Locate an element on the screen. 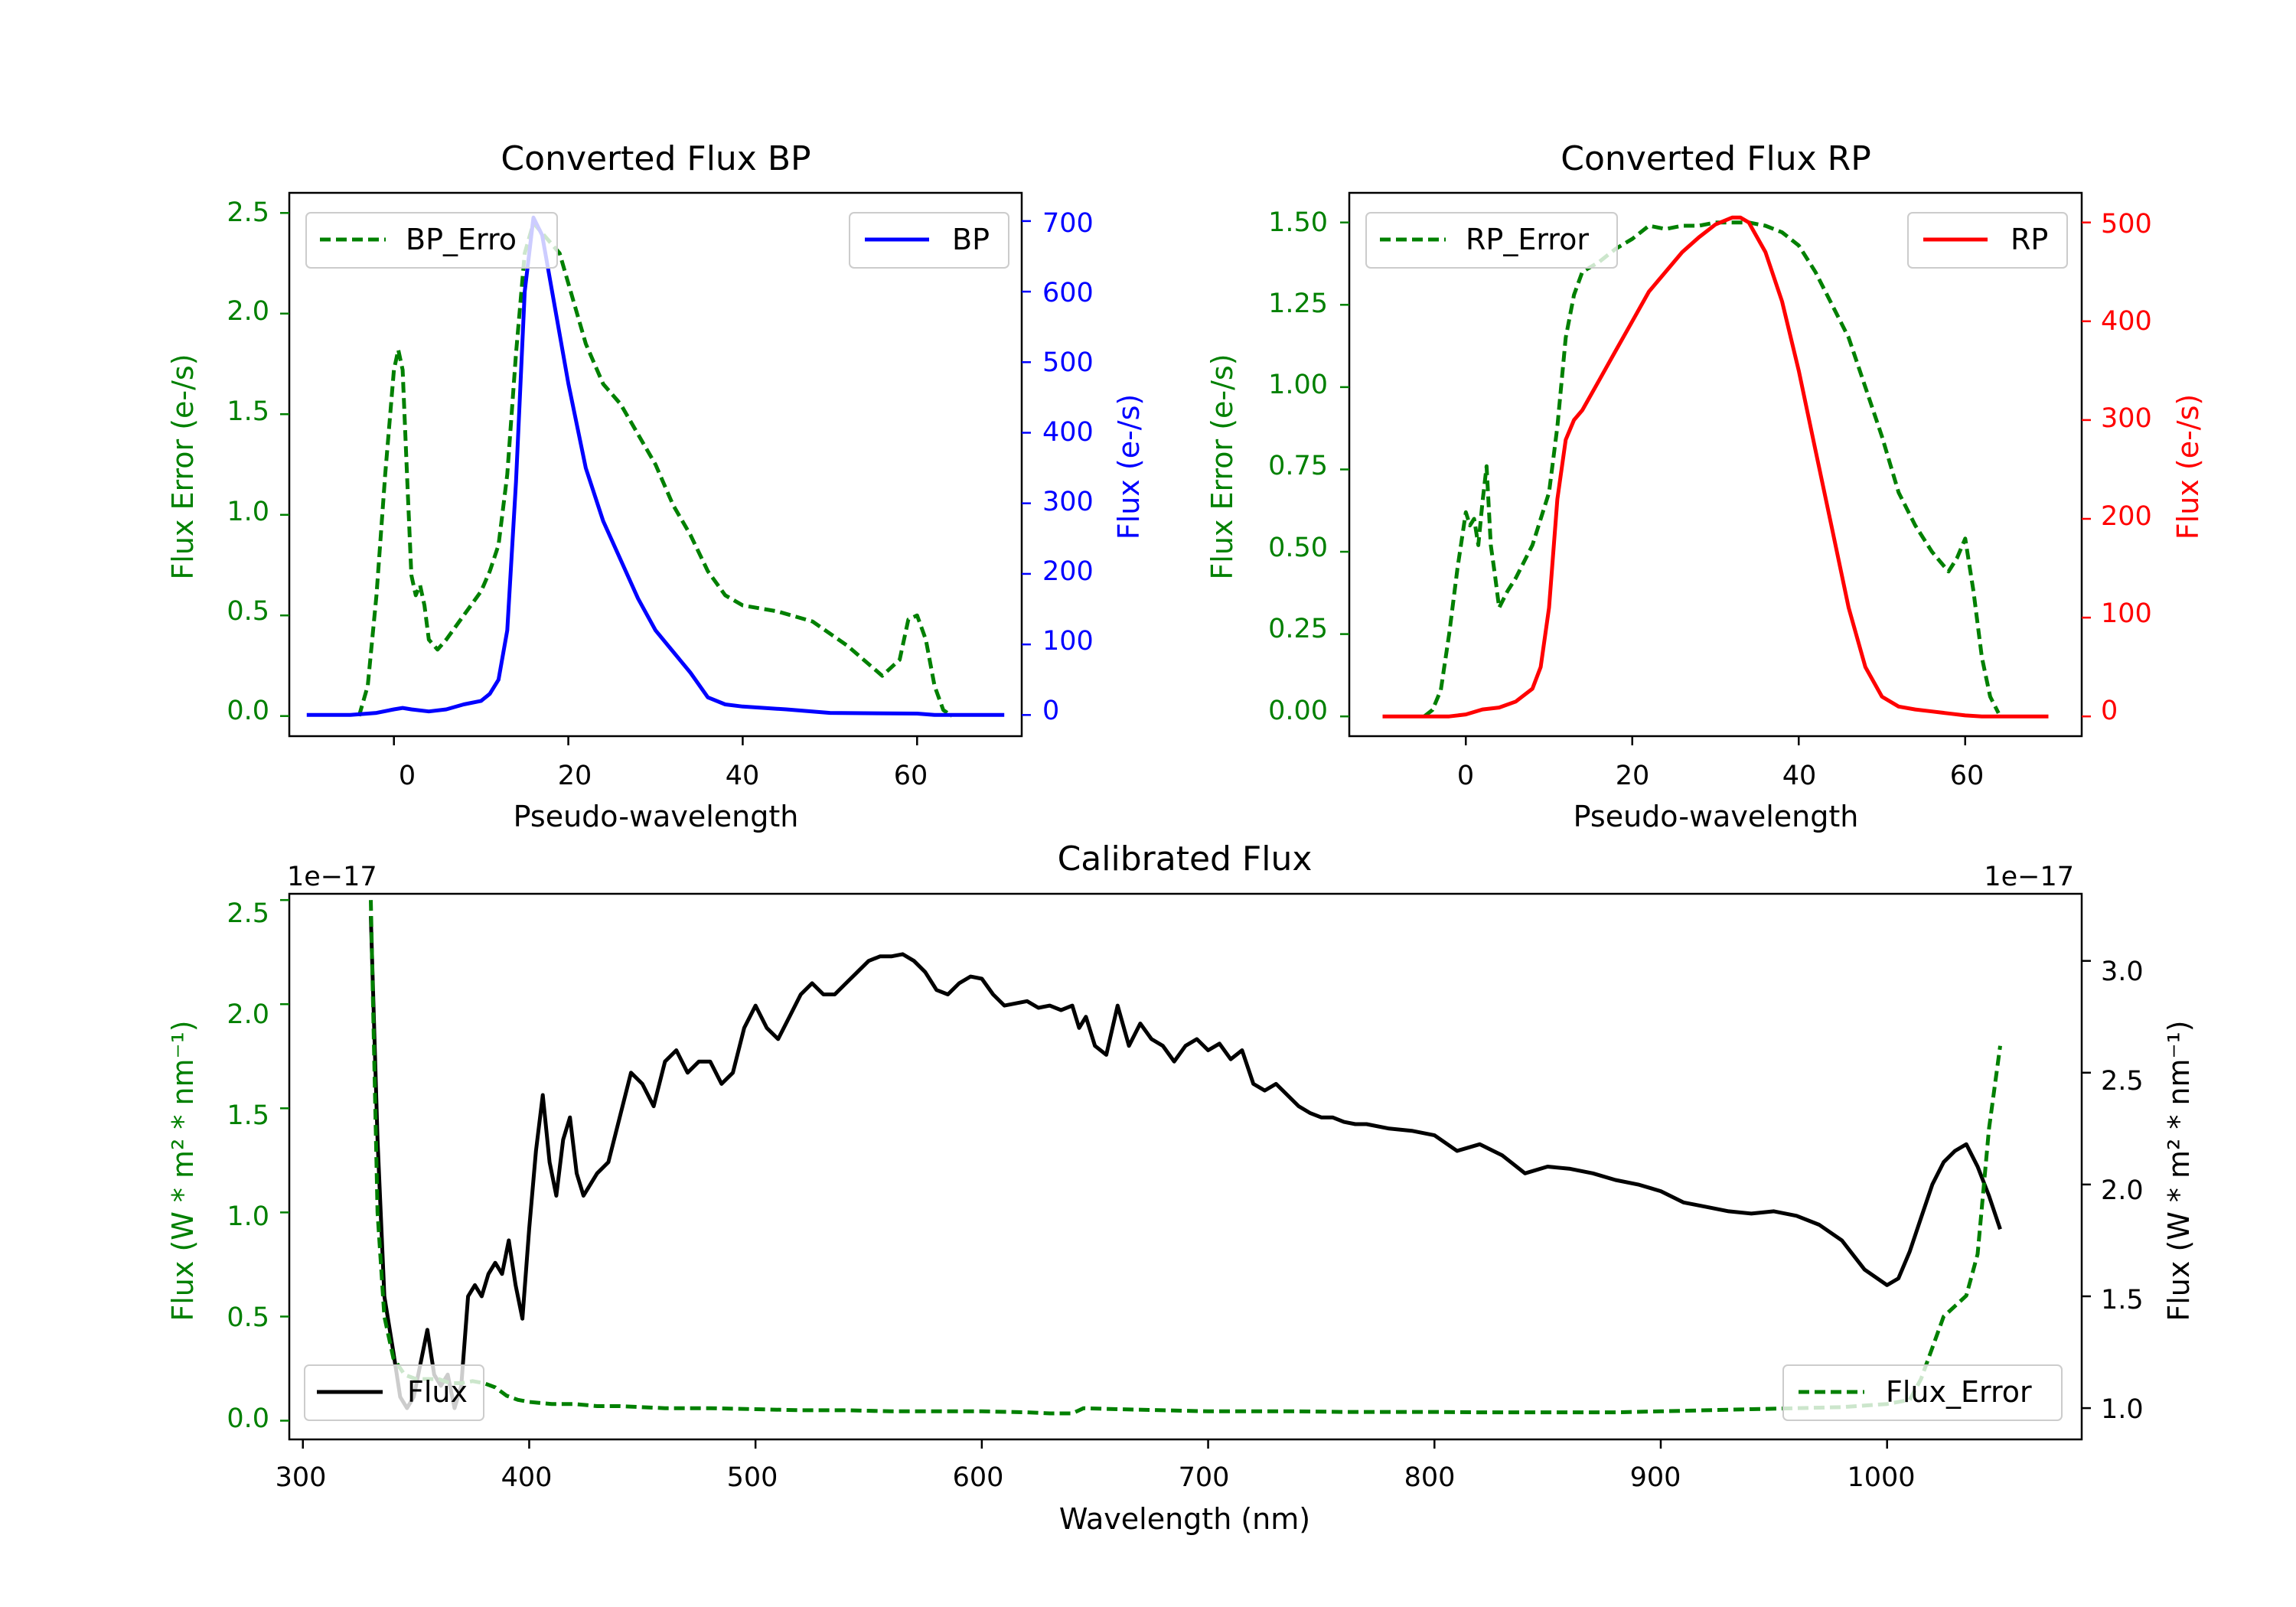  y-tick-label-left: 1.50 is located at coordinates (1298, 223).